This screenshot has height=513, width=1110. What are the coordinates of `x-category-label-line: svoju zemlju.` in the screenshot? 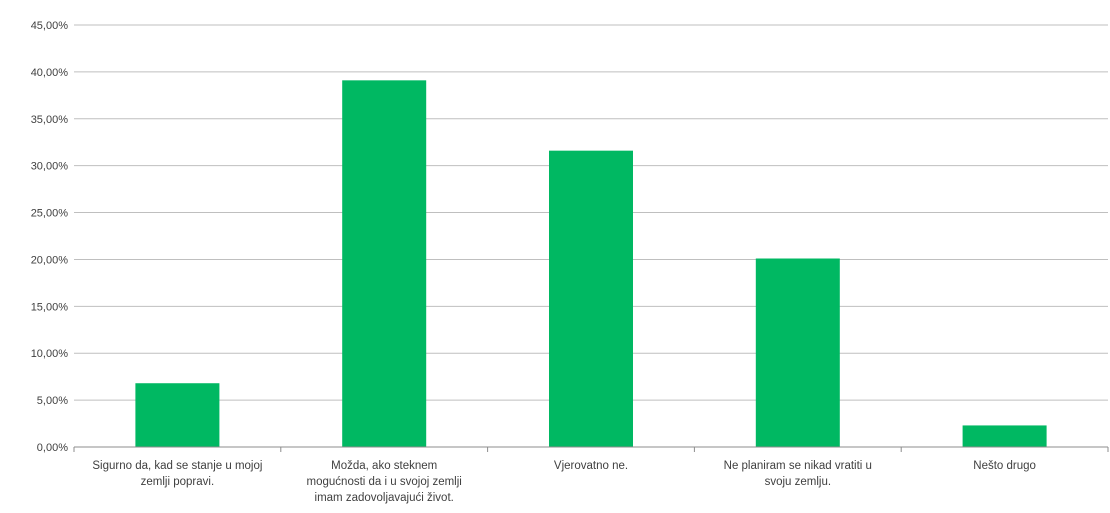 It's located at (798, 482).